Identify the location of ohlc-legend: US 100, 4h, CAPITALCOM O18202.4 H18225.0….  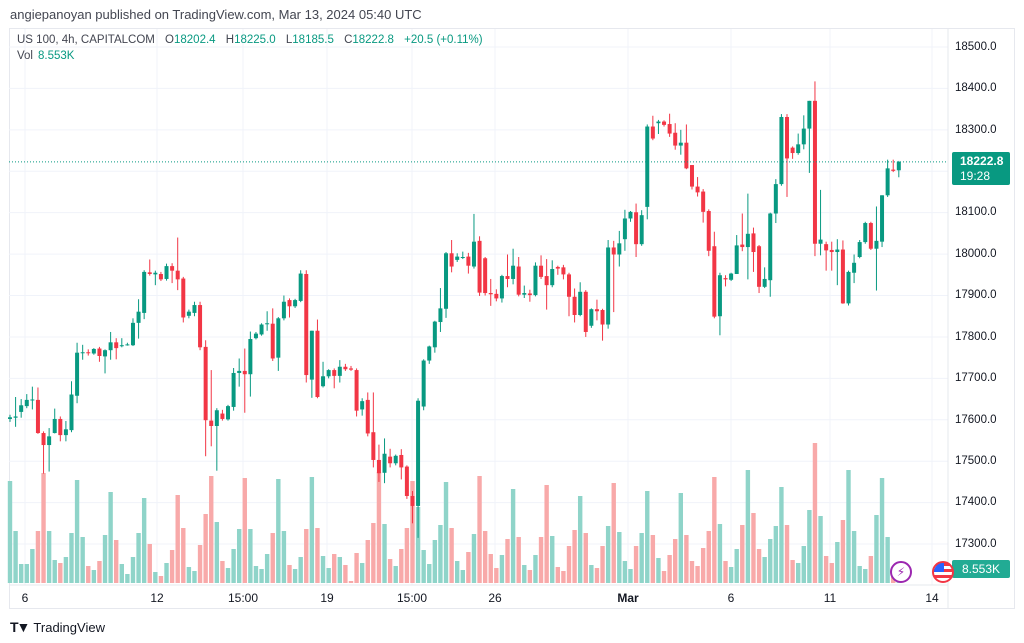
(250, 40).